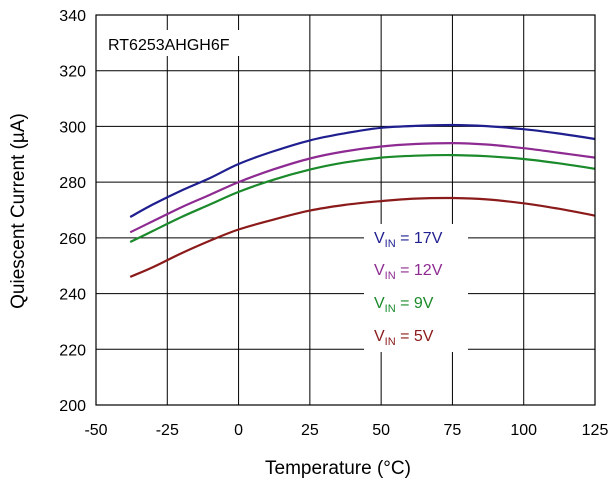 Image resolution: width=614 pixels, height=485 pixels. I want to click on y-tick-label: 260, so click(72, 239).